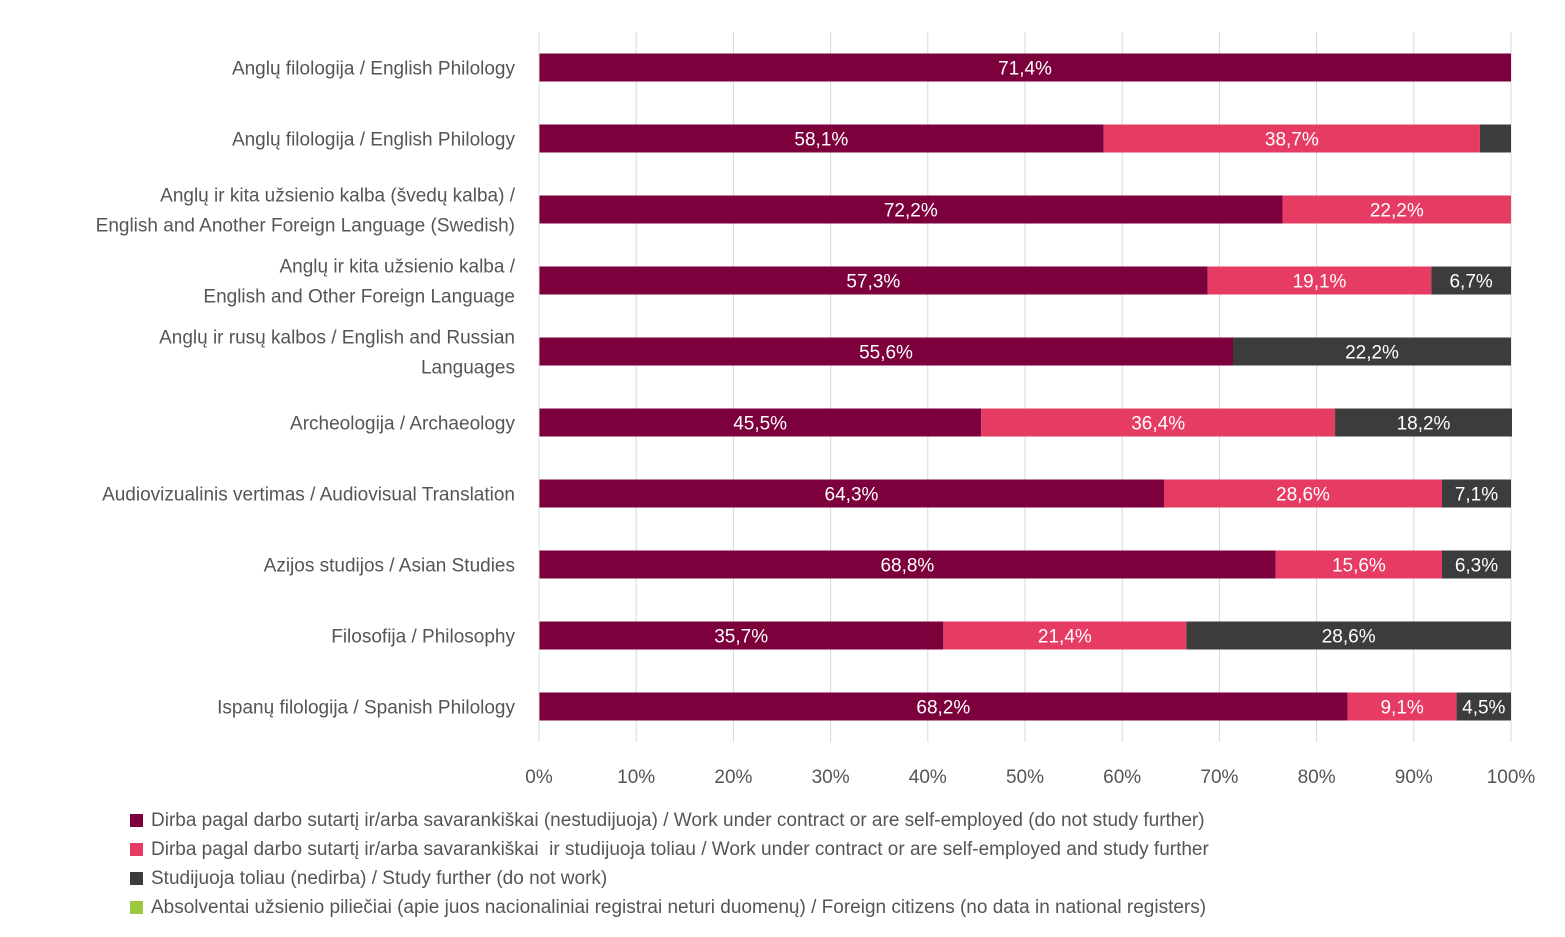  Describe the element at coordinates (928, 777) in the screenshot. I see `x-tick-label: 40%` at that location.